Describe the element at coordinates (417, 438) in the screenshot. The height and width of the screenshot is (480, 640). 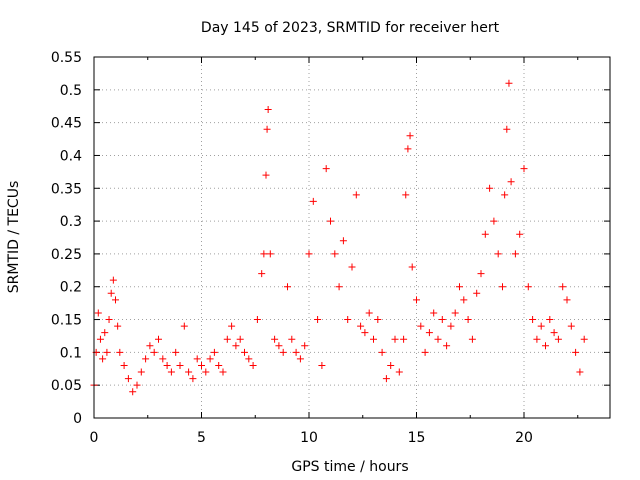
I see `x-tick-label: 15` at that location.